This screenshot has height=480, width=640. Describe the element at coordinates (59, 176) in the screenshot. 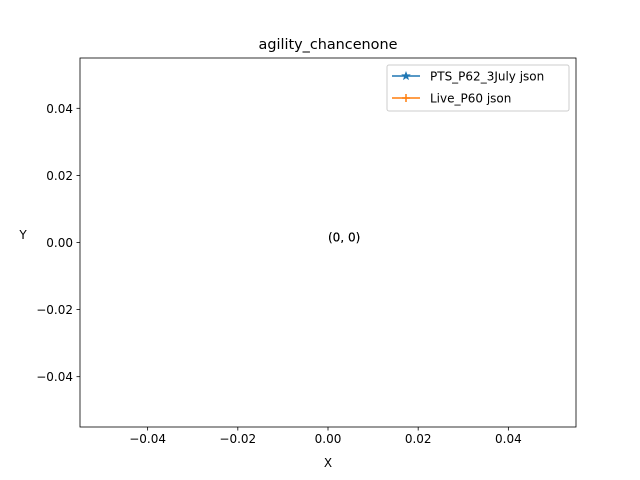

I see `y-tick-label: 0.02` at that location.